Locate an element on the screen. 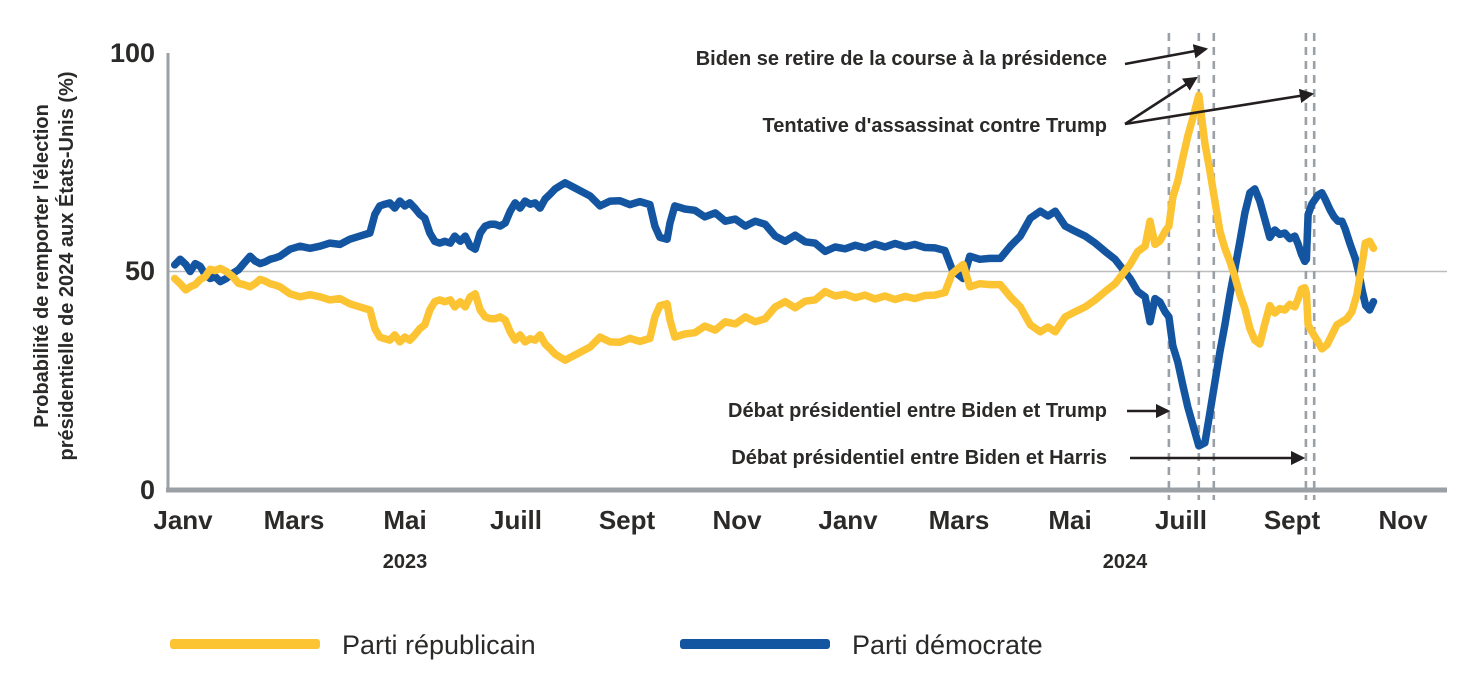 The image size is (1461, 690). legend-swatch-democrate is located at coordinates (755, 644).